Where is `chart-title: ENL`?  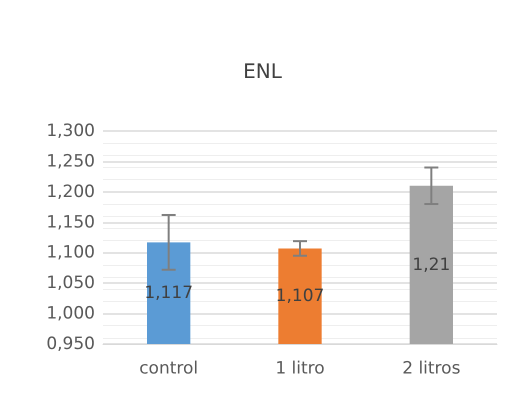
chart-title: ENL is located at coordinates (263, 71).